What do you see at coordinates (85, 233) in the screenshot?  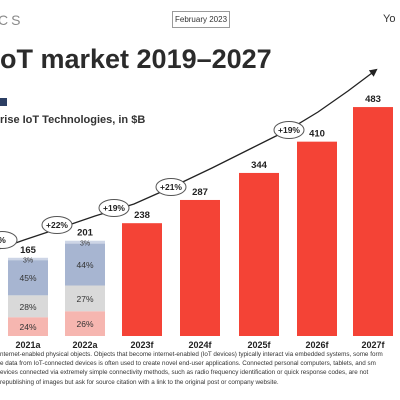 I see `value-label: 201` at bounding box center [85, 233].